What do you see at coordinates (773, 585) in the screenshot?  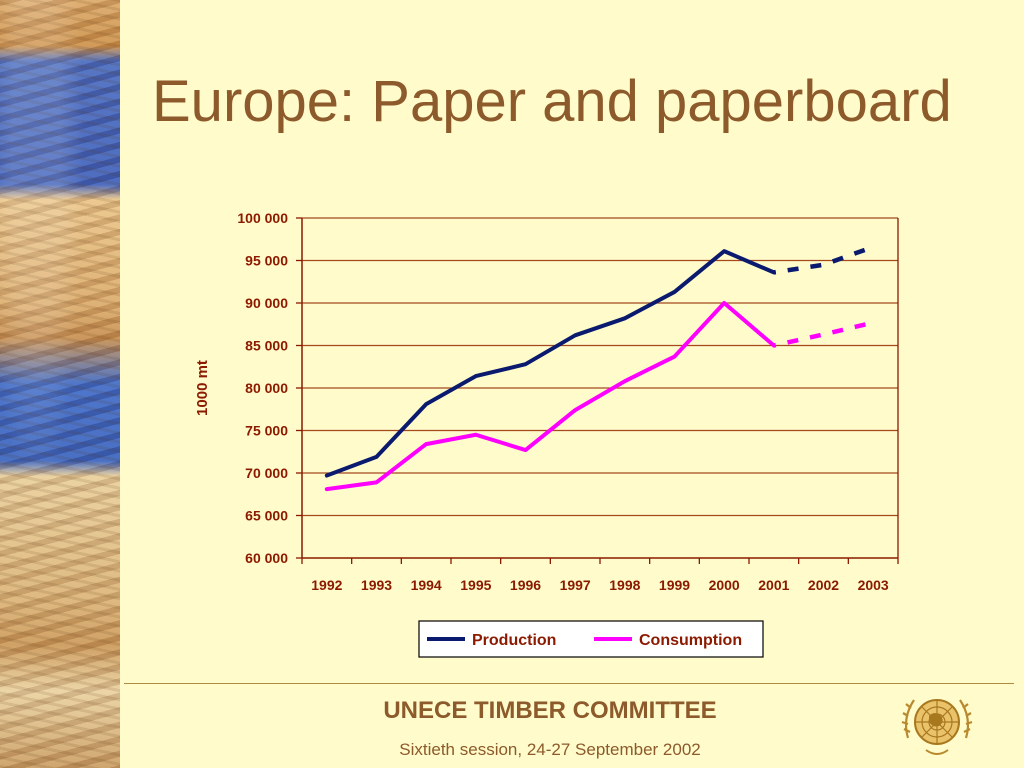 I see `x-tick-label: 2001` at bounding box center [773, 585].